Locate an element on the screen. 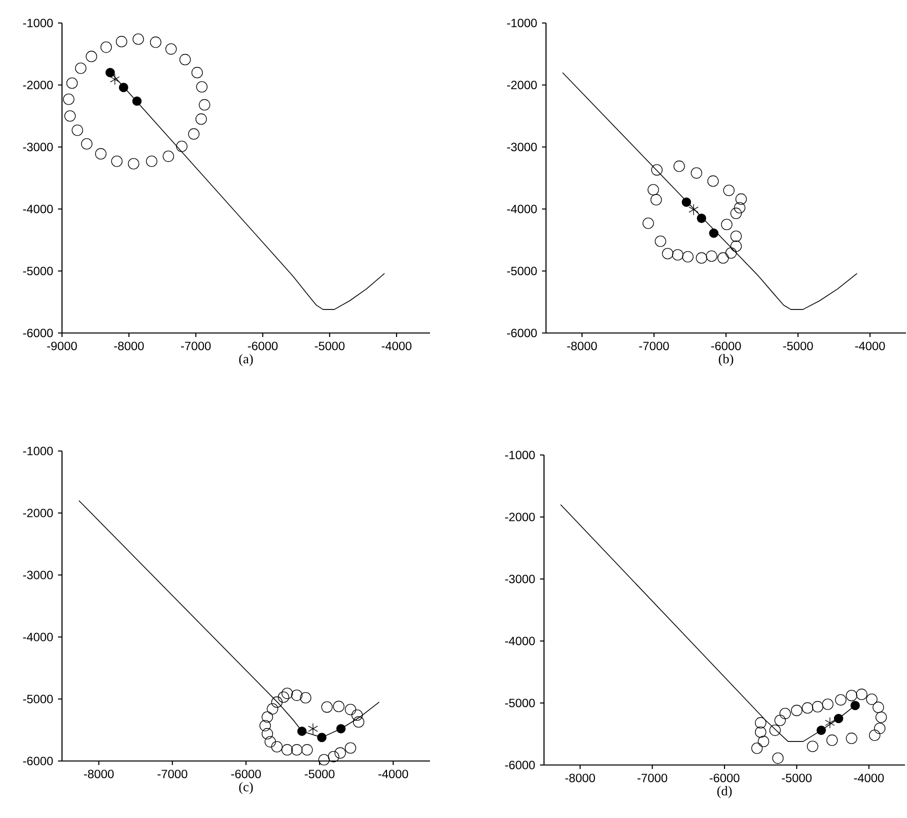 The width and height of the screenshot is (907, 818). x-axis-title: (d) is located at coordinates (724, 792).